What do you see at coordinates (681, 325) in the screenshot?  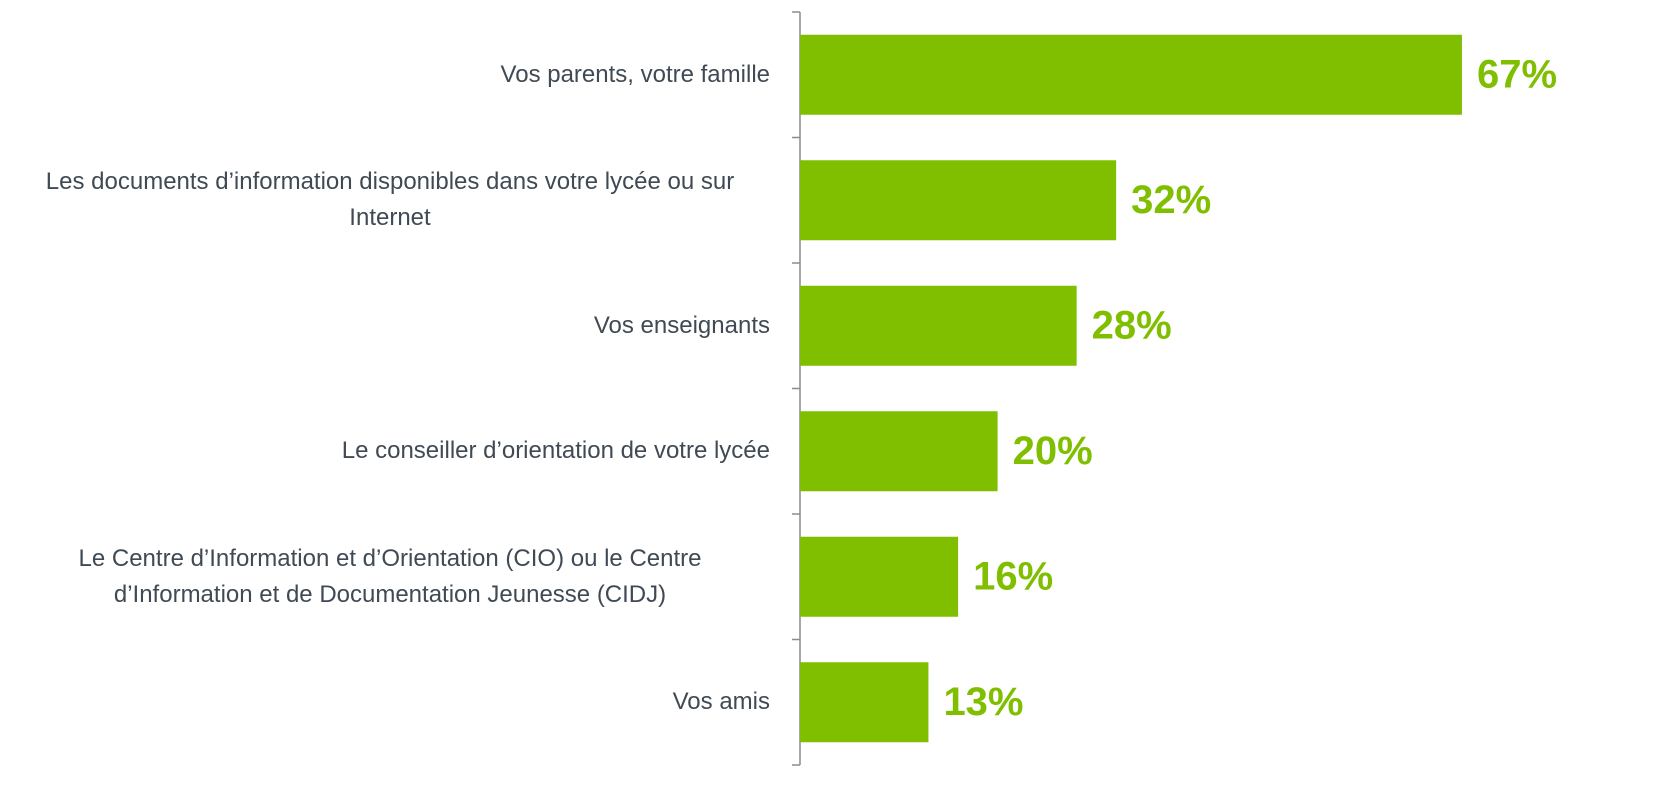 I see `category-label: Vos enseignants` at bounding box center [681, 325].